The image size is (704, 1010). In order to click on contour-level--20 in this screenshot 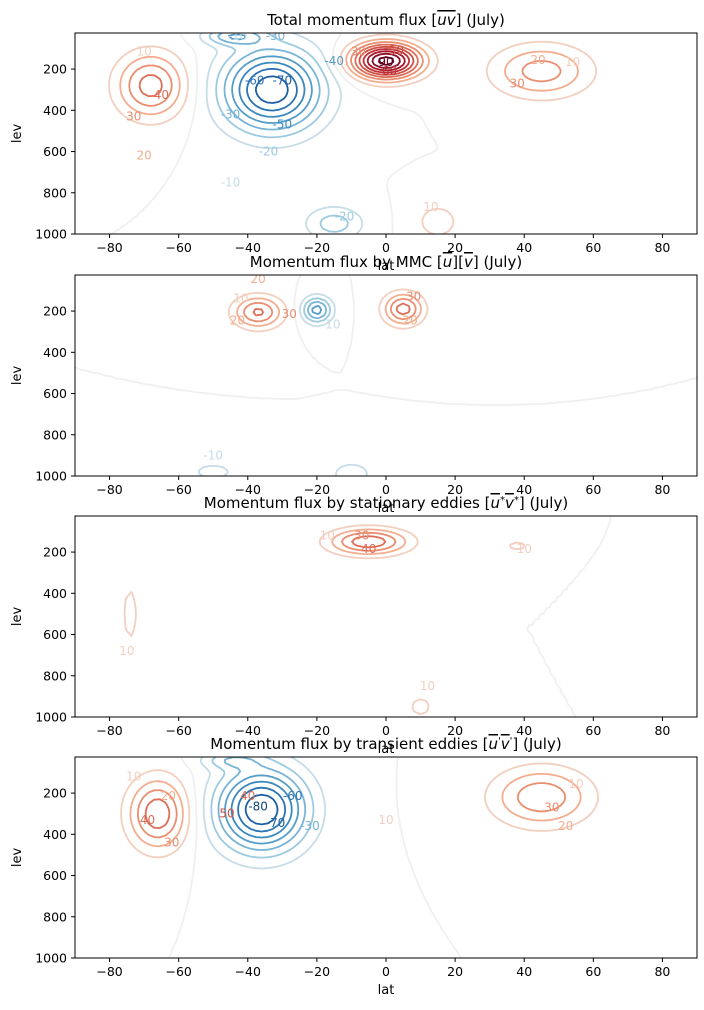, I will do `click(262, 808)`.